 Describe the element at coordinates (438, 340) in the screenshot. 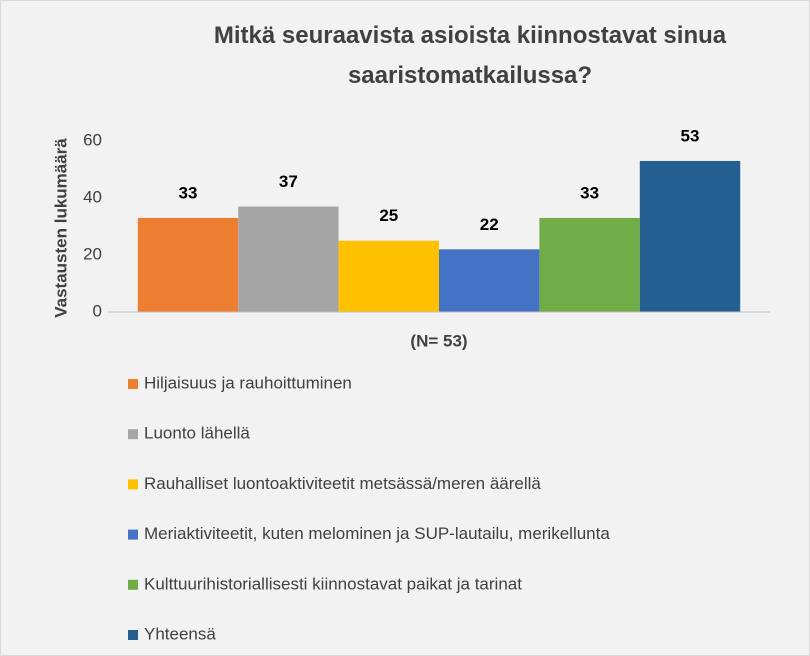

I see `x-tick-label: (N= 53)` at that location.